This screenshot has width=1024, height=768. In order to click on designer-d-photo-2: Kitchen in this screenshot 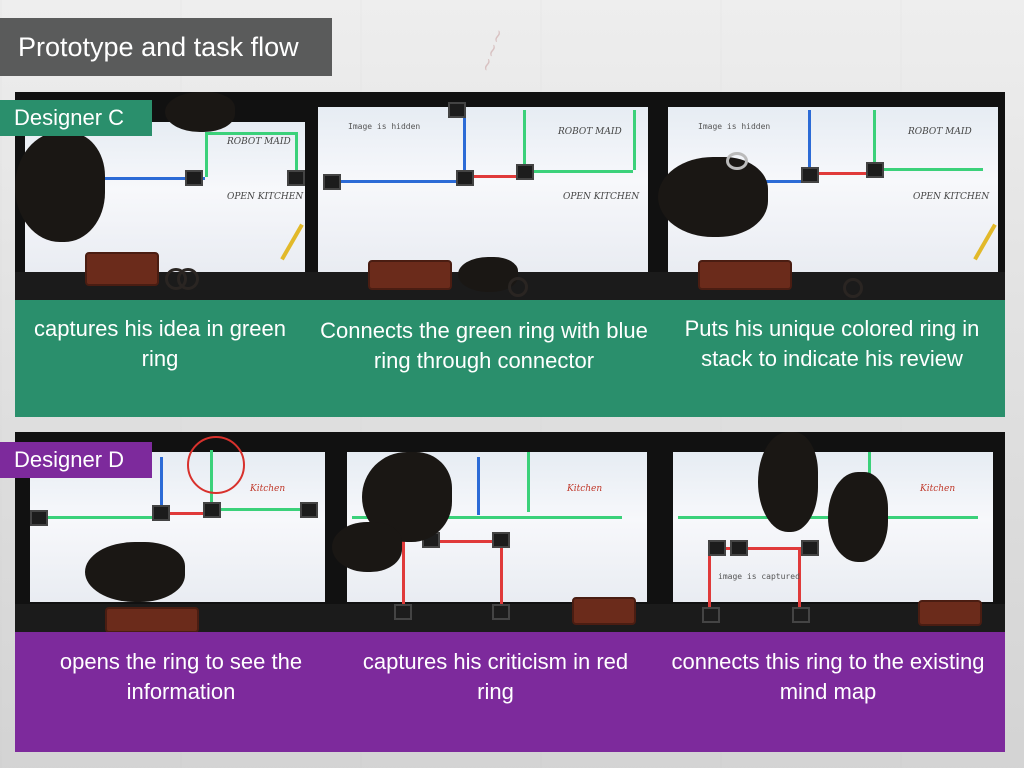, I will do `click(495, 532)`.